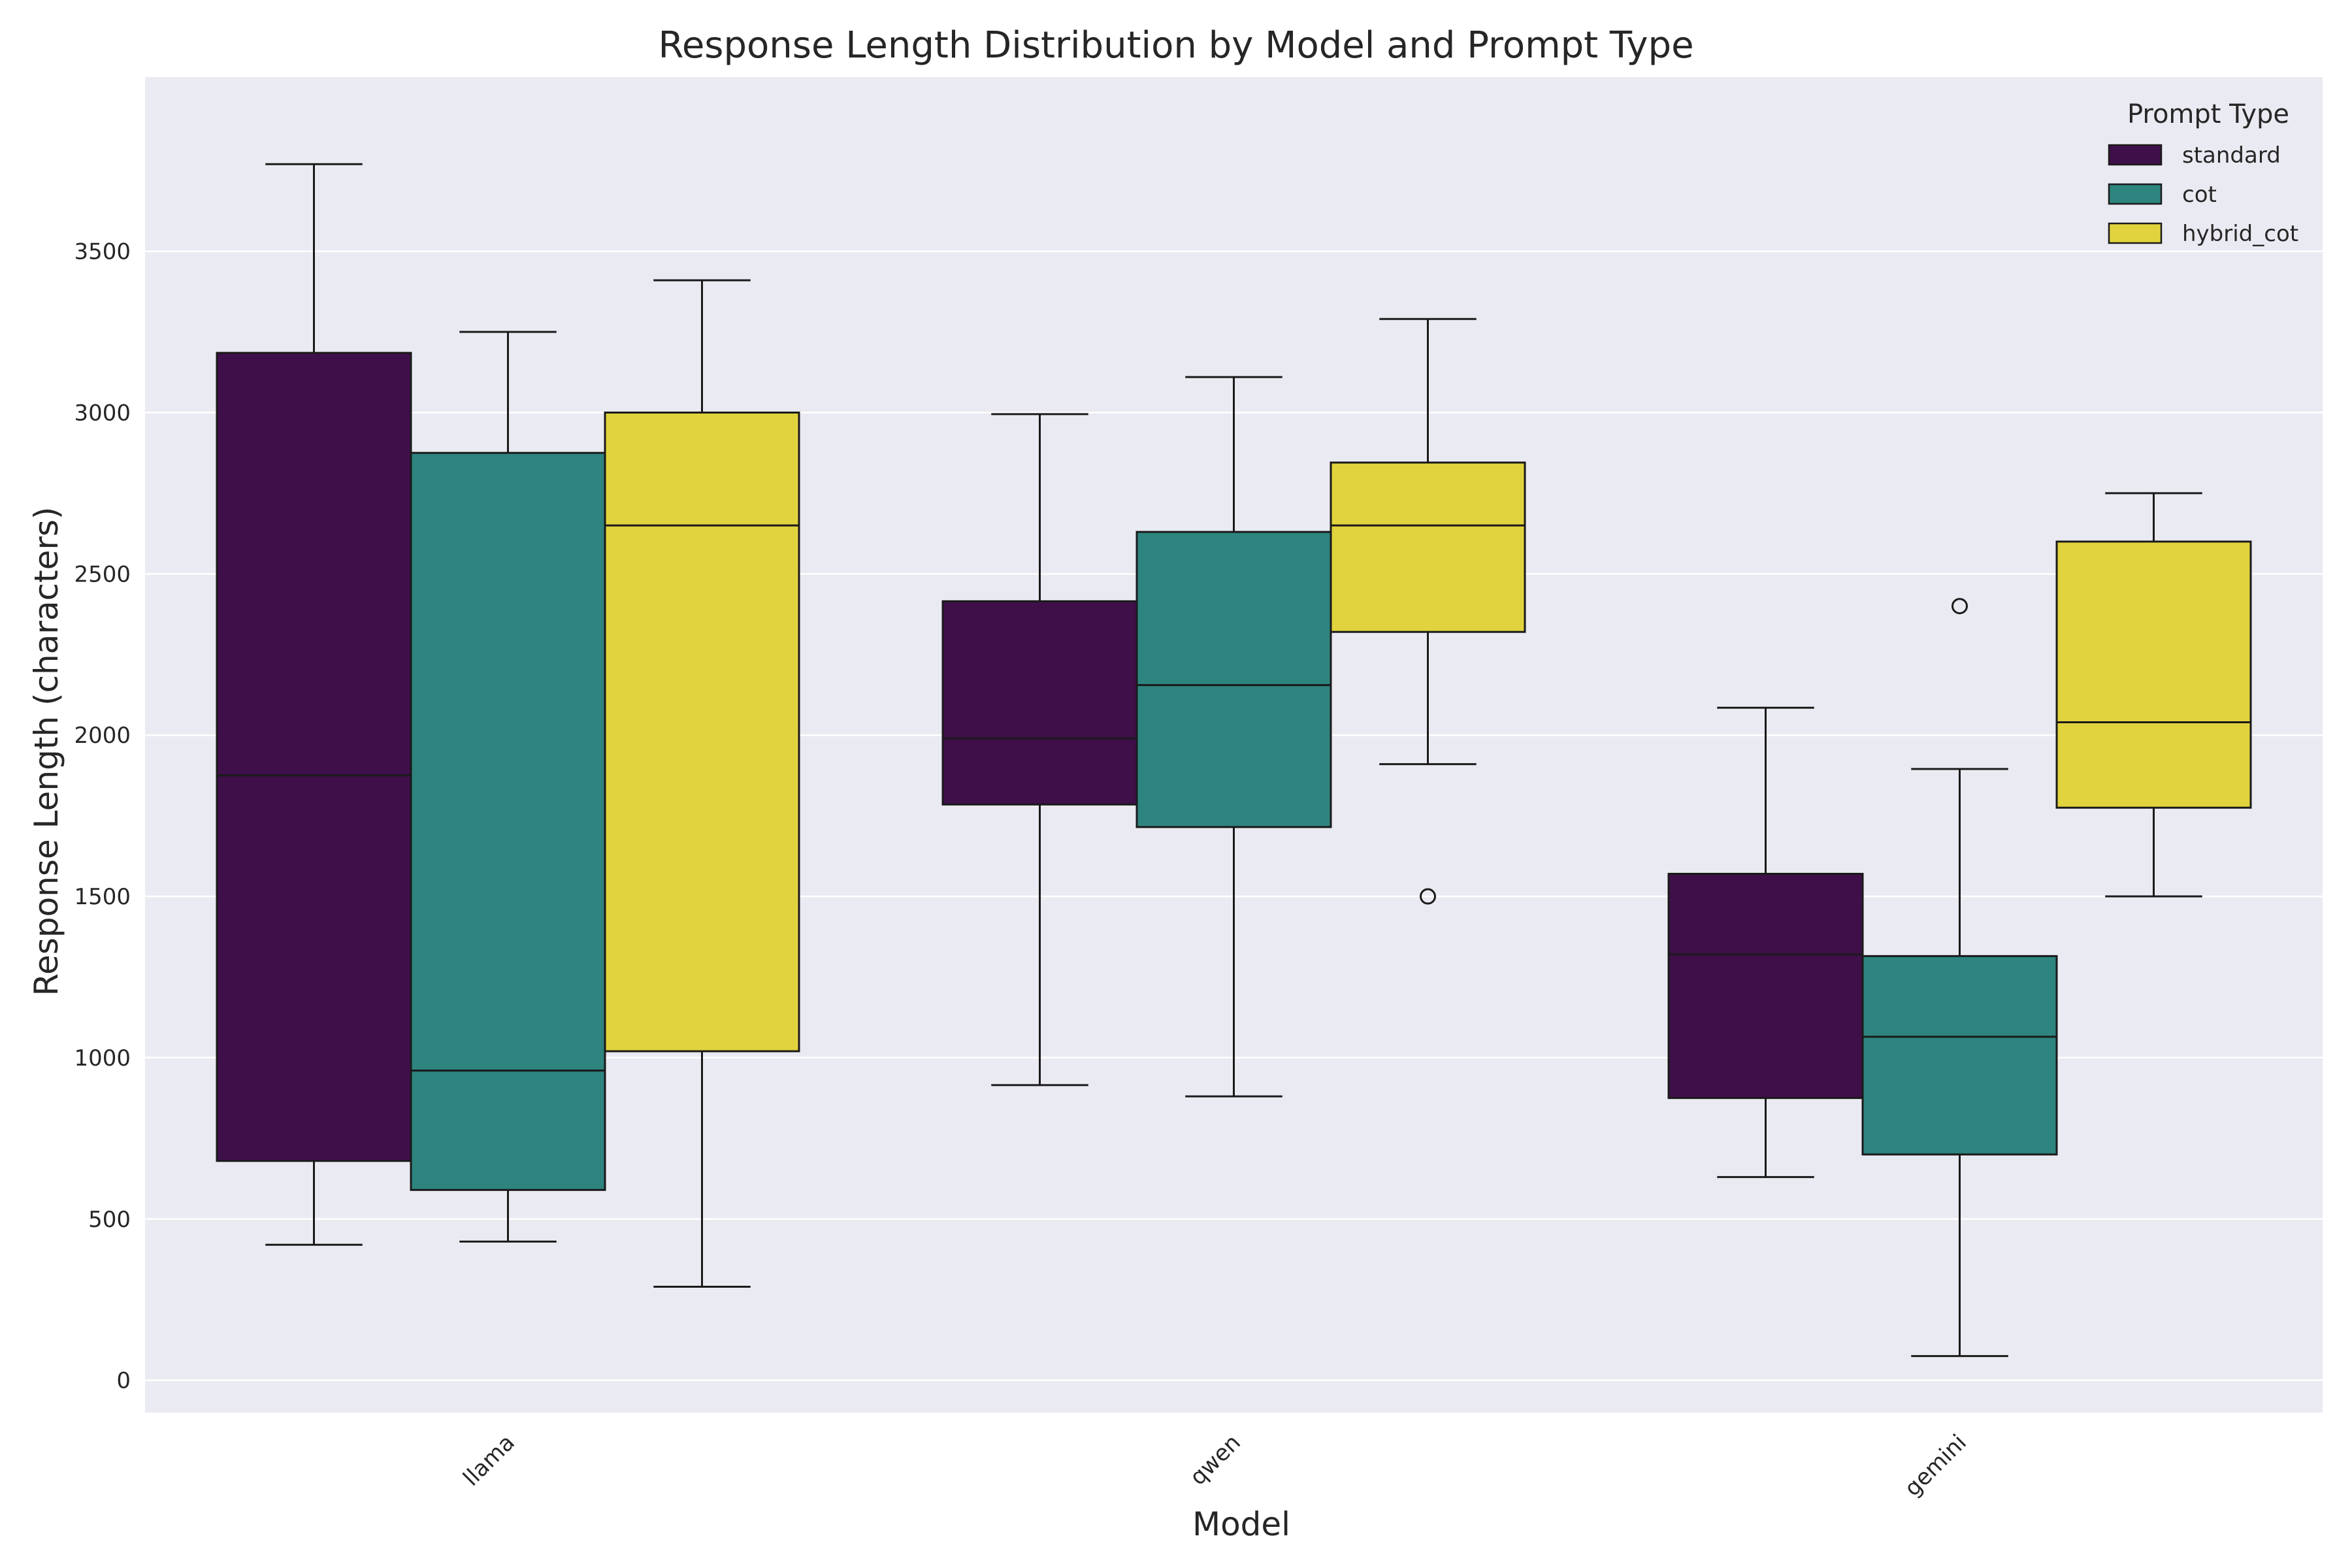 Image resolution: width=2352 pixels, height=1568 pixels. Describe the element at coordinates (109, 1220) in the screenshot. I see `y-tick-label: 500` at that location.